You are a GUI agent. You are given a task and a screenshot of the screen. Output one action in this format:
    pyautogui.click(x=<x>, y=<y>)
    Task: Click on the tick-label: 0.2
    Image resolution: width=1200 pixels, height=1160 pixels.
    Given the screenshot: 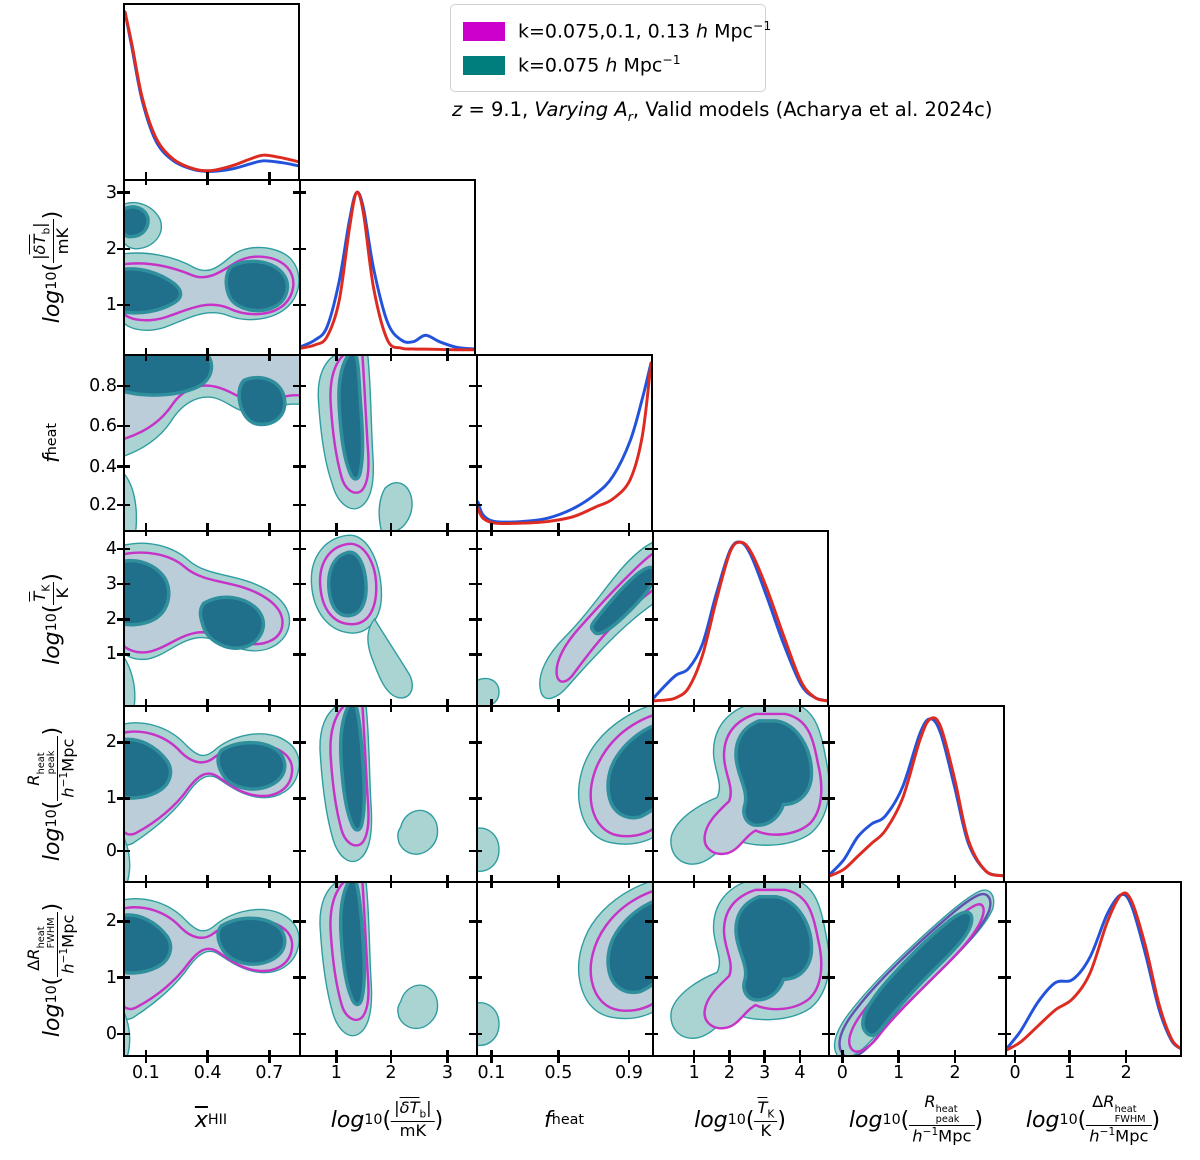 What is the action you would take?
    pyautogui.click(x=103, y=505)
    